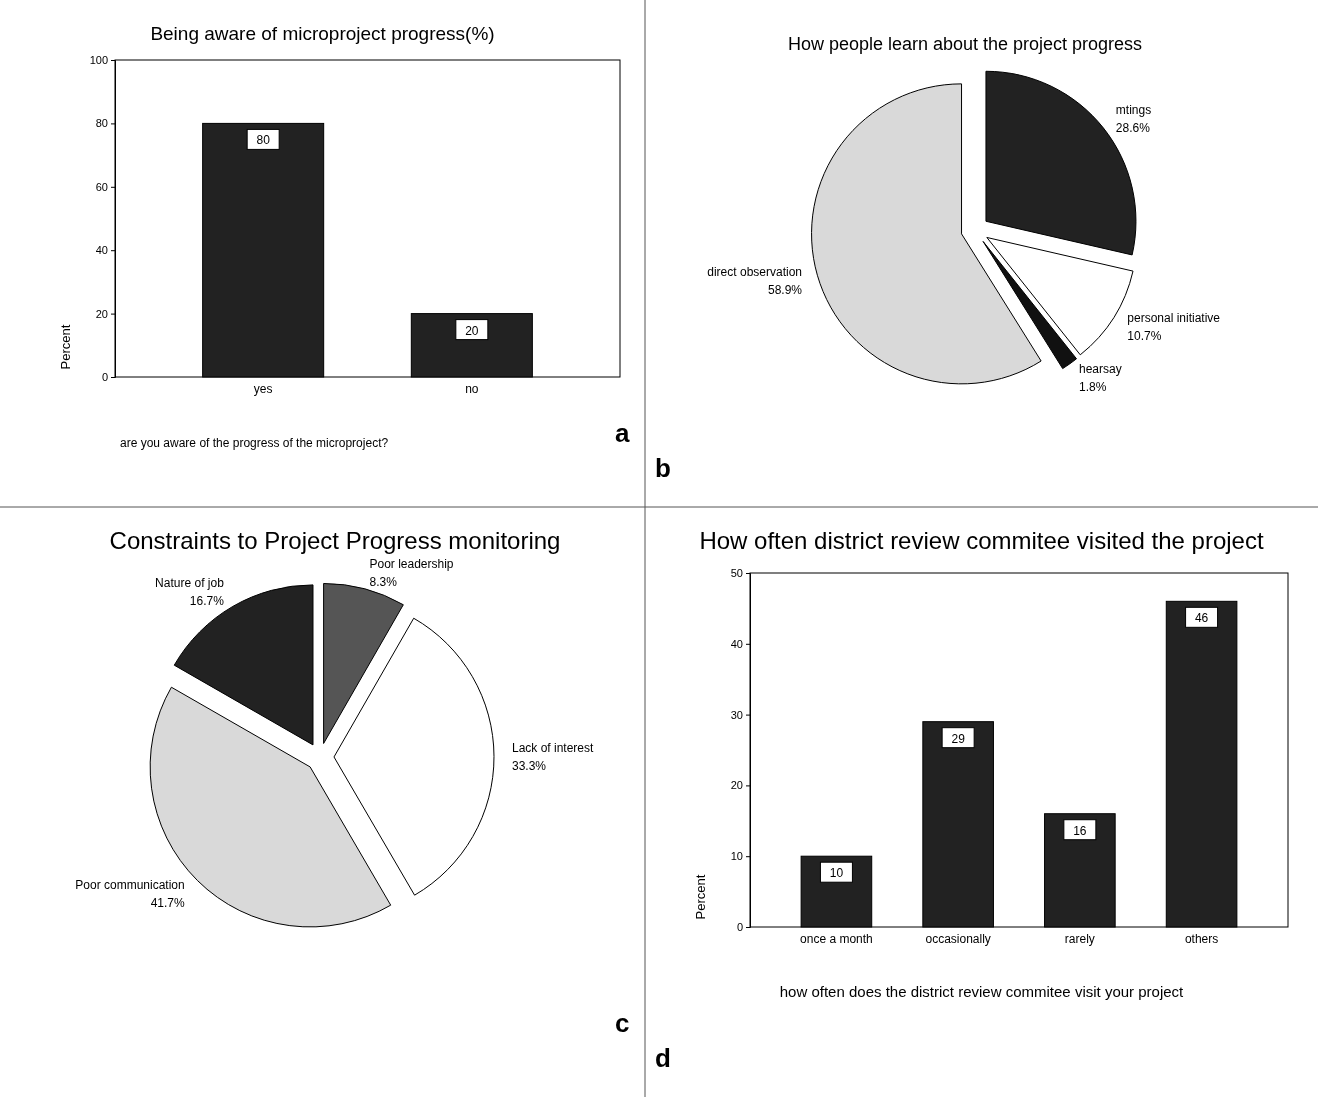 This screenshot has height=1097, width=1318. I want to click on slice-label: direct observation, so click(754, 271).